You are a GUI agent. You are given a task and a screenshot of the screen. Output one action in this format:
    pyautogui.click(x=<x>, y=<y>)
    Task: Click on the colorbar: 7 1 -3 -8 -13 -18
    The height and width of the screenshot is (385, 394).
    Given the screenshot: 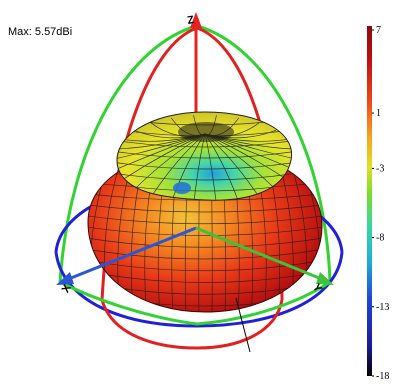 What is the action you would take?
    pyautogui.click(x=378, y=203)
    